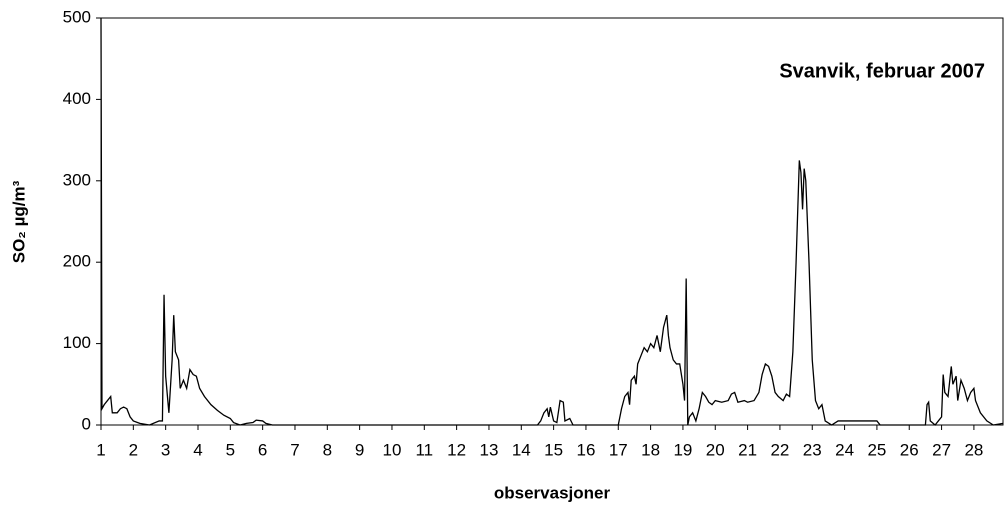 The image size is (1004, 508). What do you see at coordinates (585, 449) in the screenshot?
I see `x-tick-label: 16` at bounding box center [585, 449].